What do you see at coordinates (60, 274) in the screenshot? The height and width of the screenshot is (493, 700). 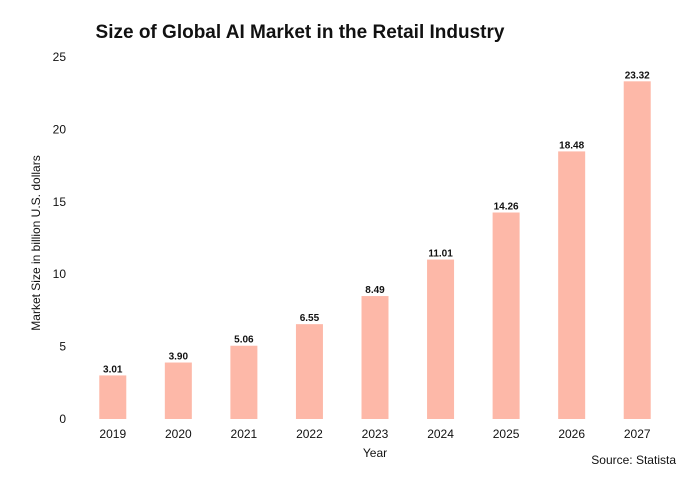 I see `y-tick-label: 10` at bounding box center [60, 274].